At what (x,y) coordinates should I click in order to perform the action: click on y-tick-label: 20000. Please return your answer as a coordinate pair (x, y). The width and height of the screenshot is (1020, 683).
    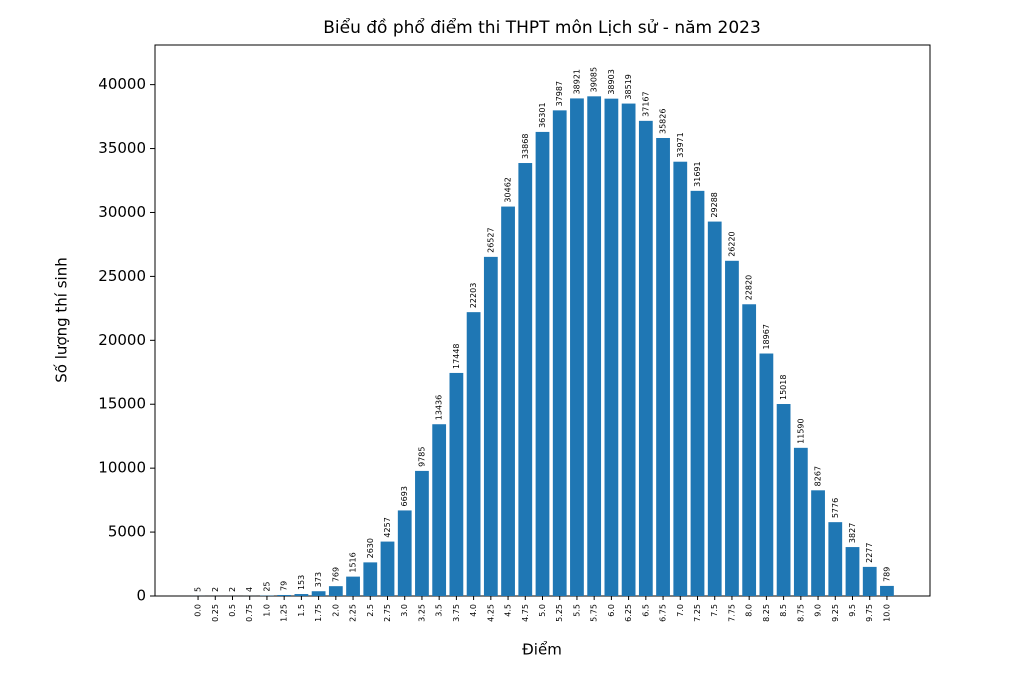
    Looking at the image, I should click on (122, 340).